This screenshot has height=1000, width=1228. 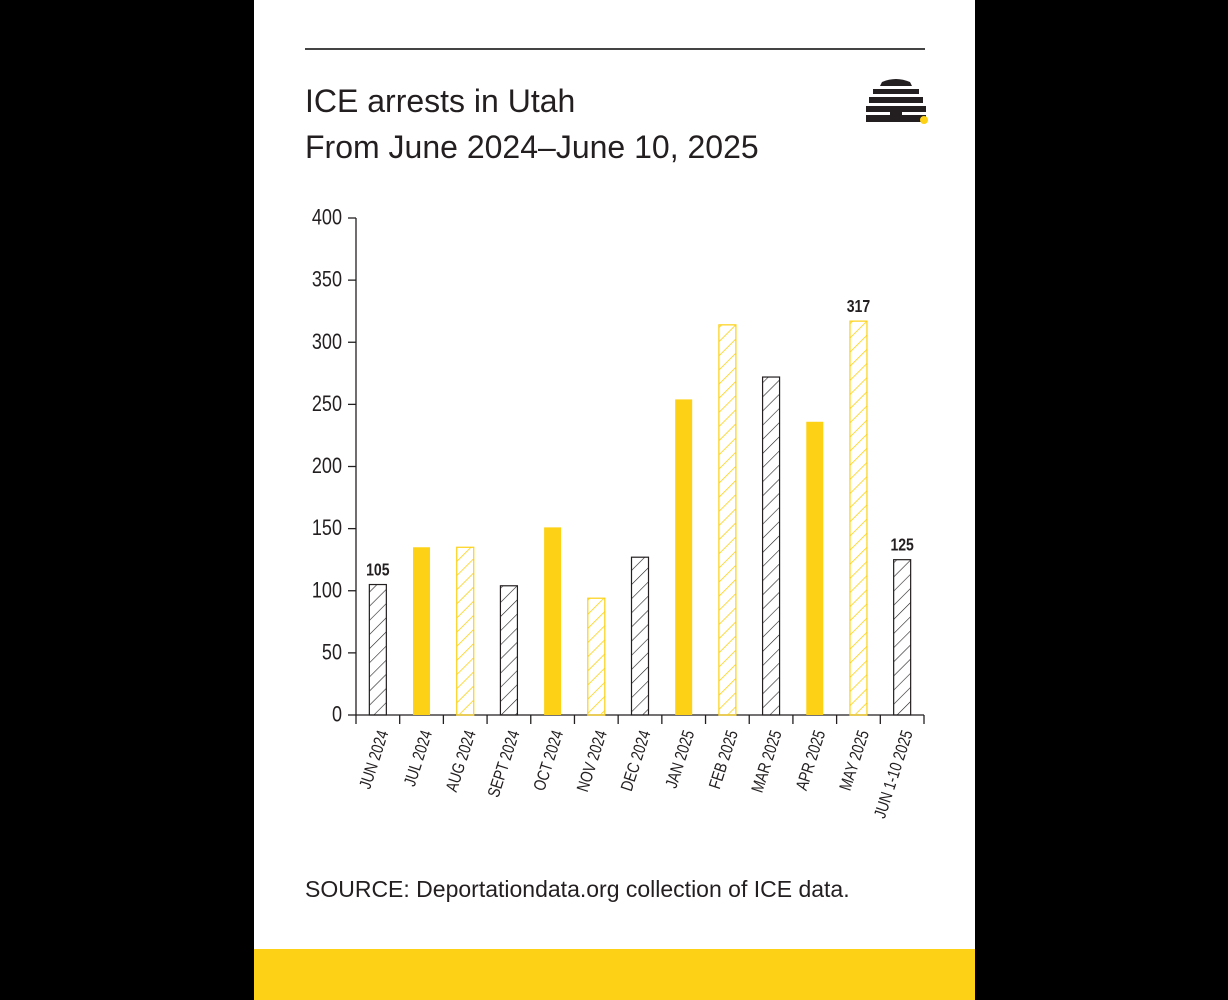 I want to click on bar-nov-2024, so click(x=596, y=656).